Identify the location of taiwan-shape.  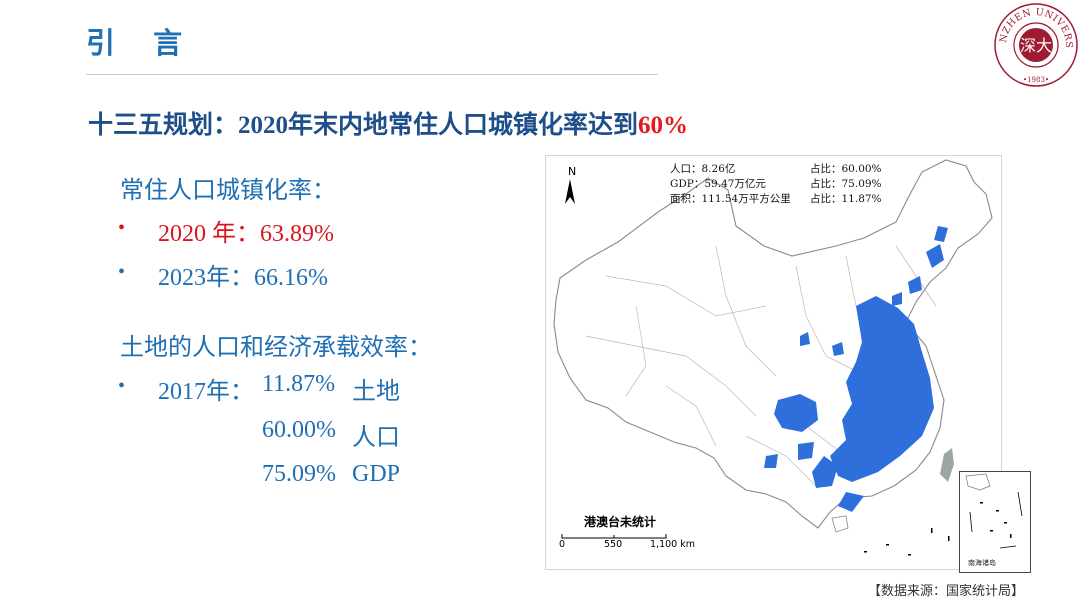
(947, 465).